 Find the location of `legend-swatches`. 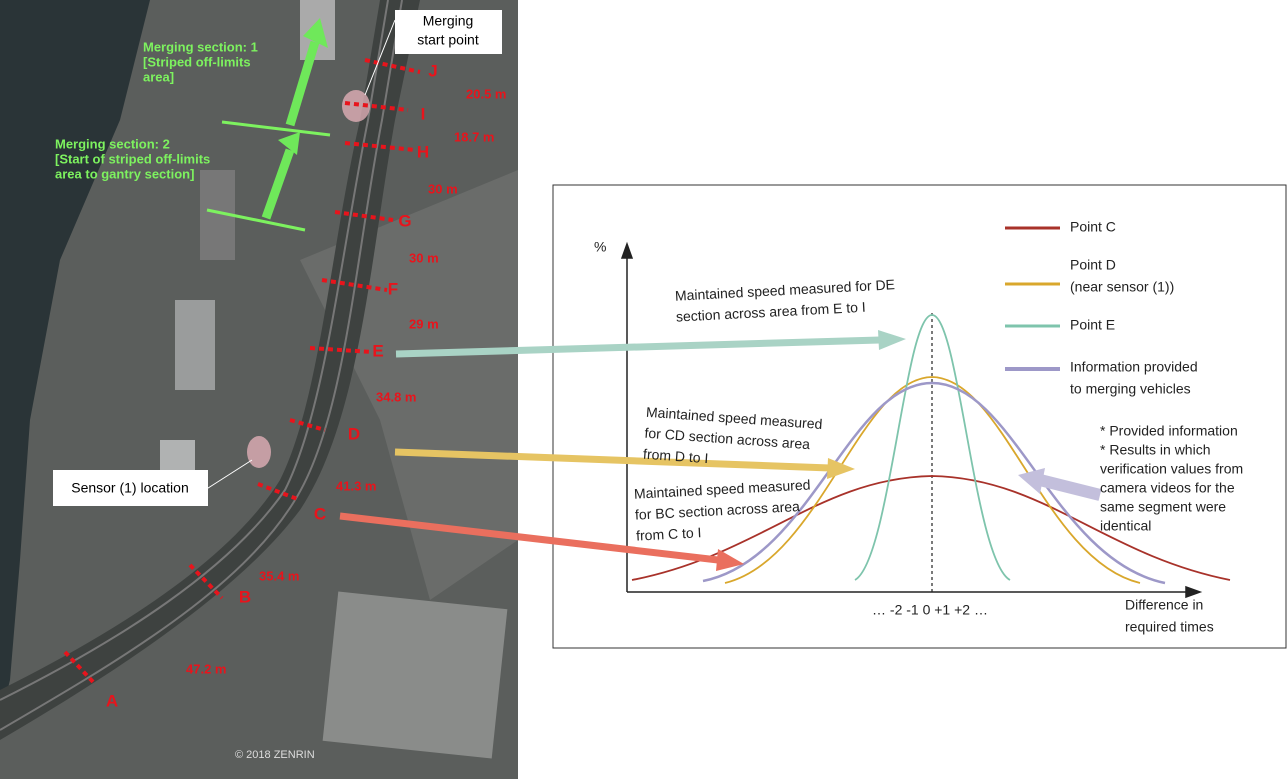

legend-swatches is located at coordinates (1032, 298).